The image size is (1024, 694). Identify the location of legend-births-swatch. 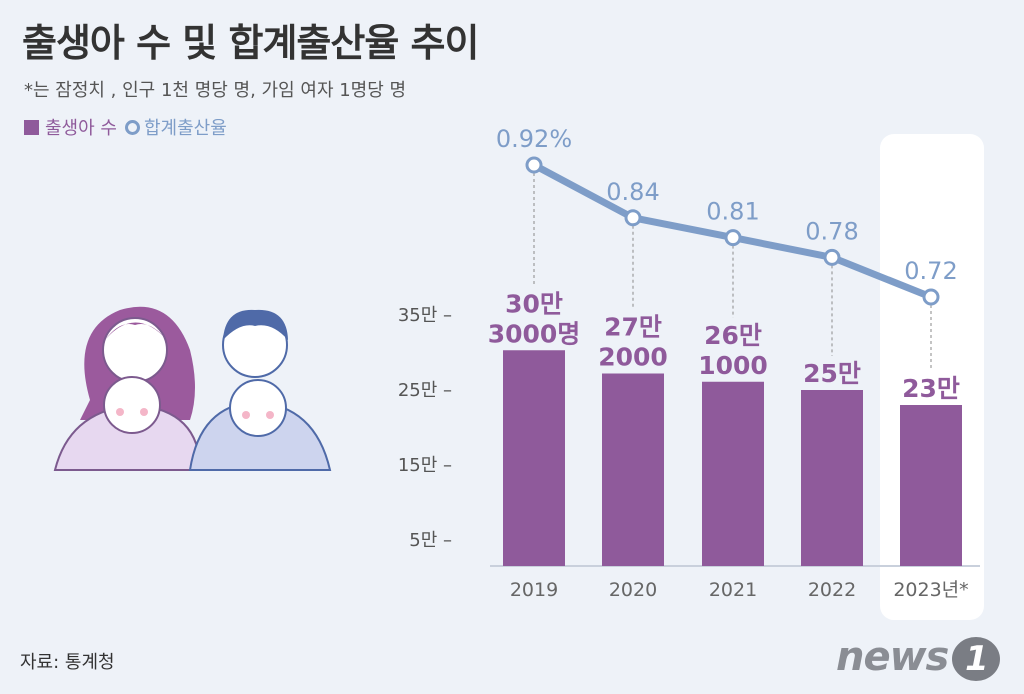
(31, 127).